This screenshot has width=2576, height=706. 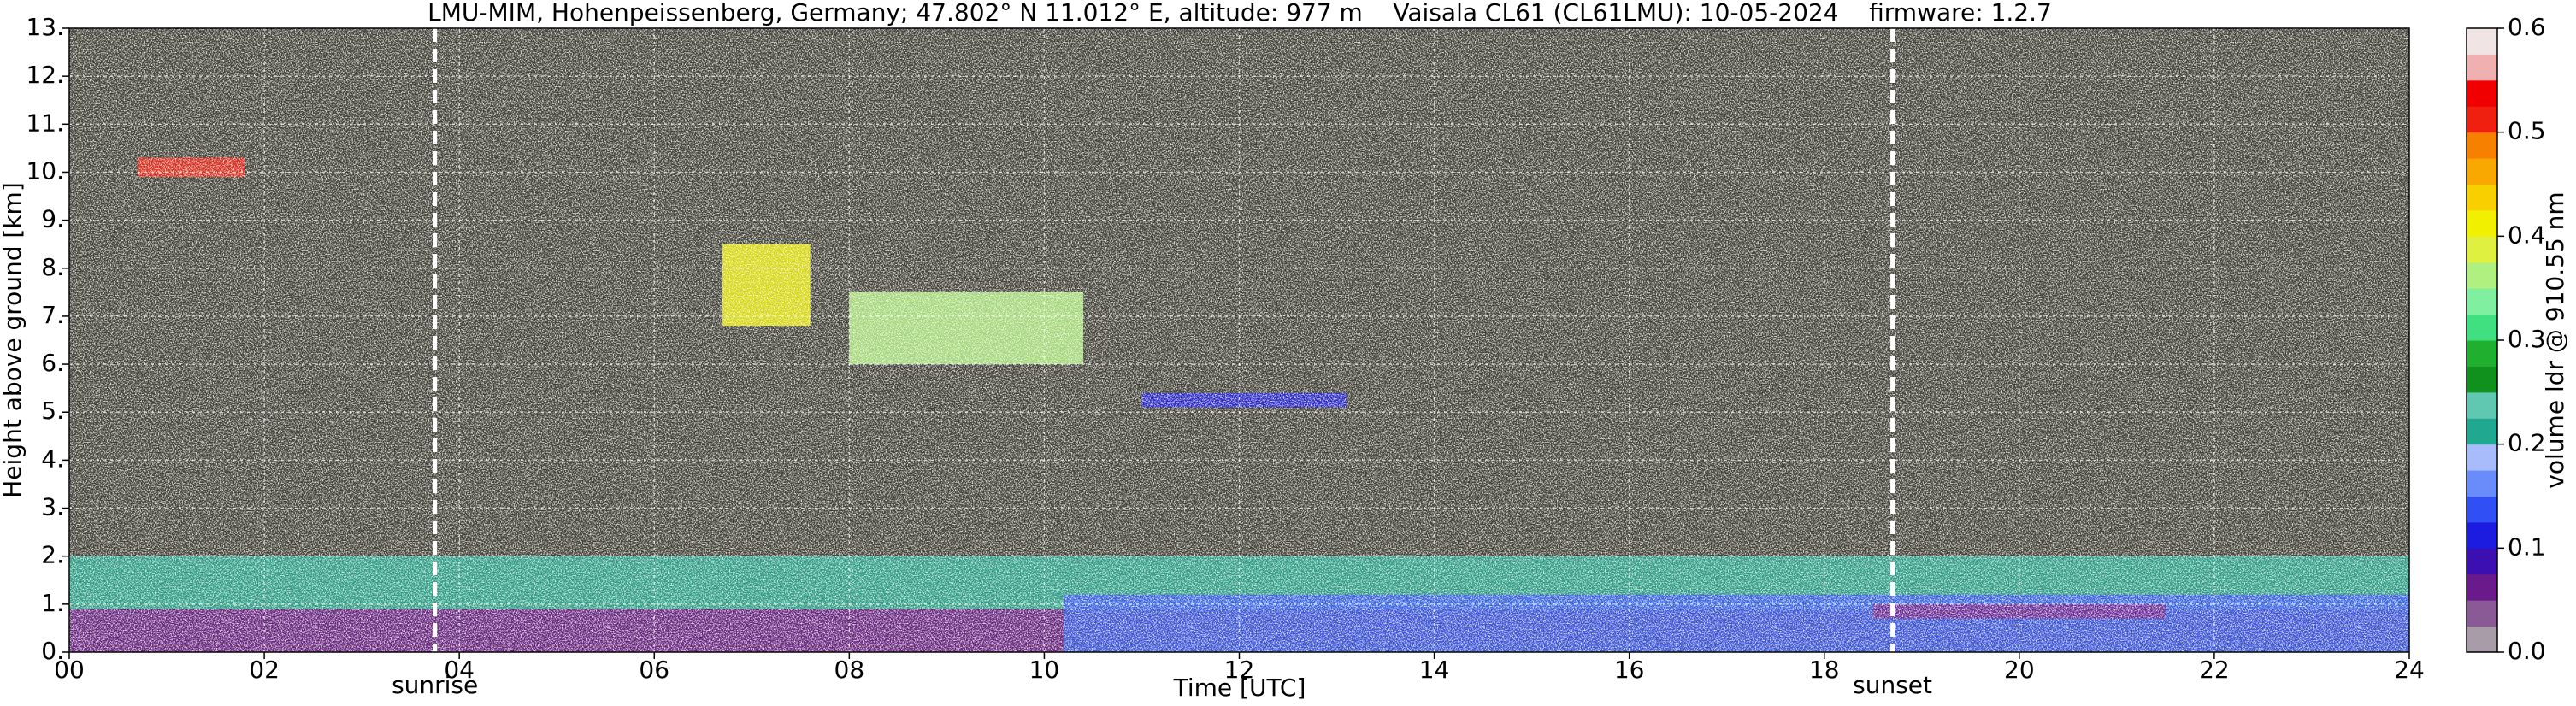 What do you see at coordinates (52, 458) in the screenshot?
I see `y-tick-label: 4.` at bounding box center [52, 458].